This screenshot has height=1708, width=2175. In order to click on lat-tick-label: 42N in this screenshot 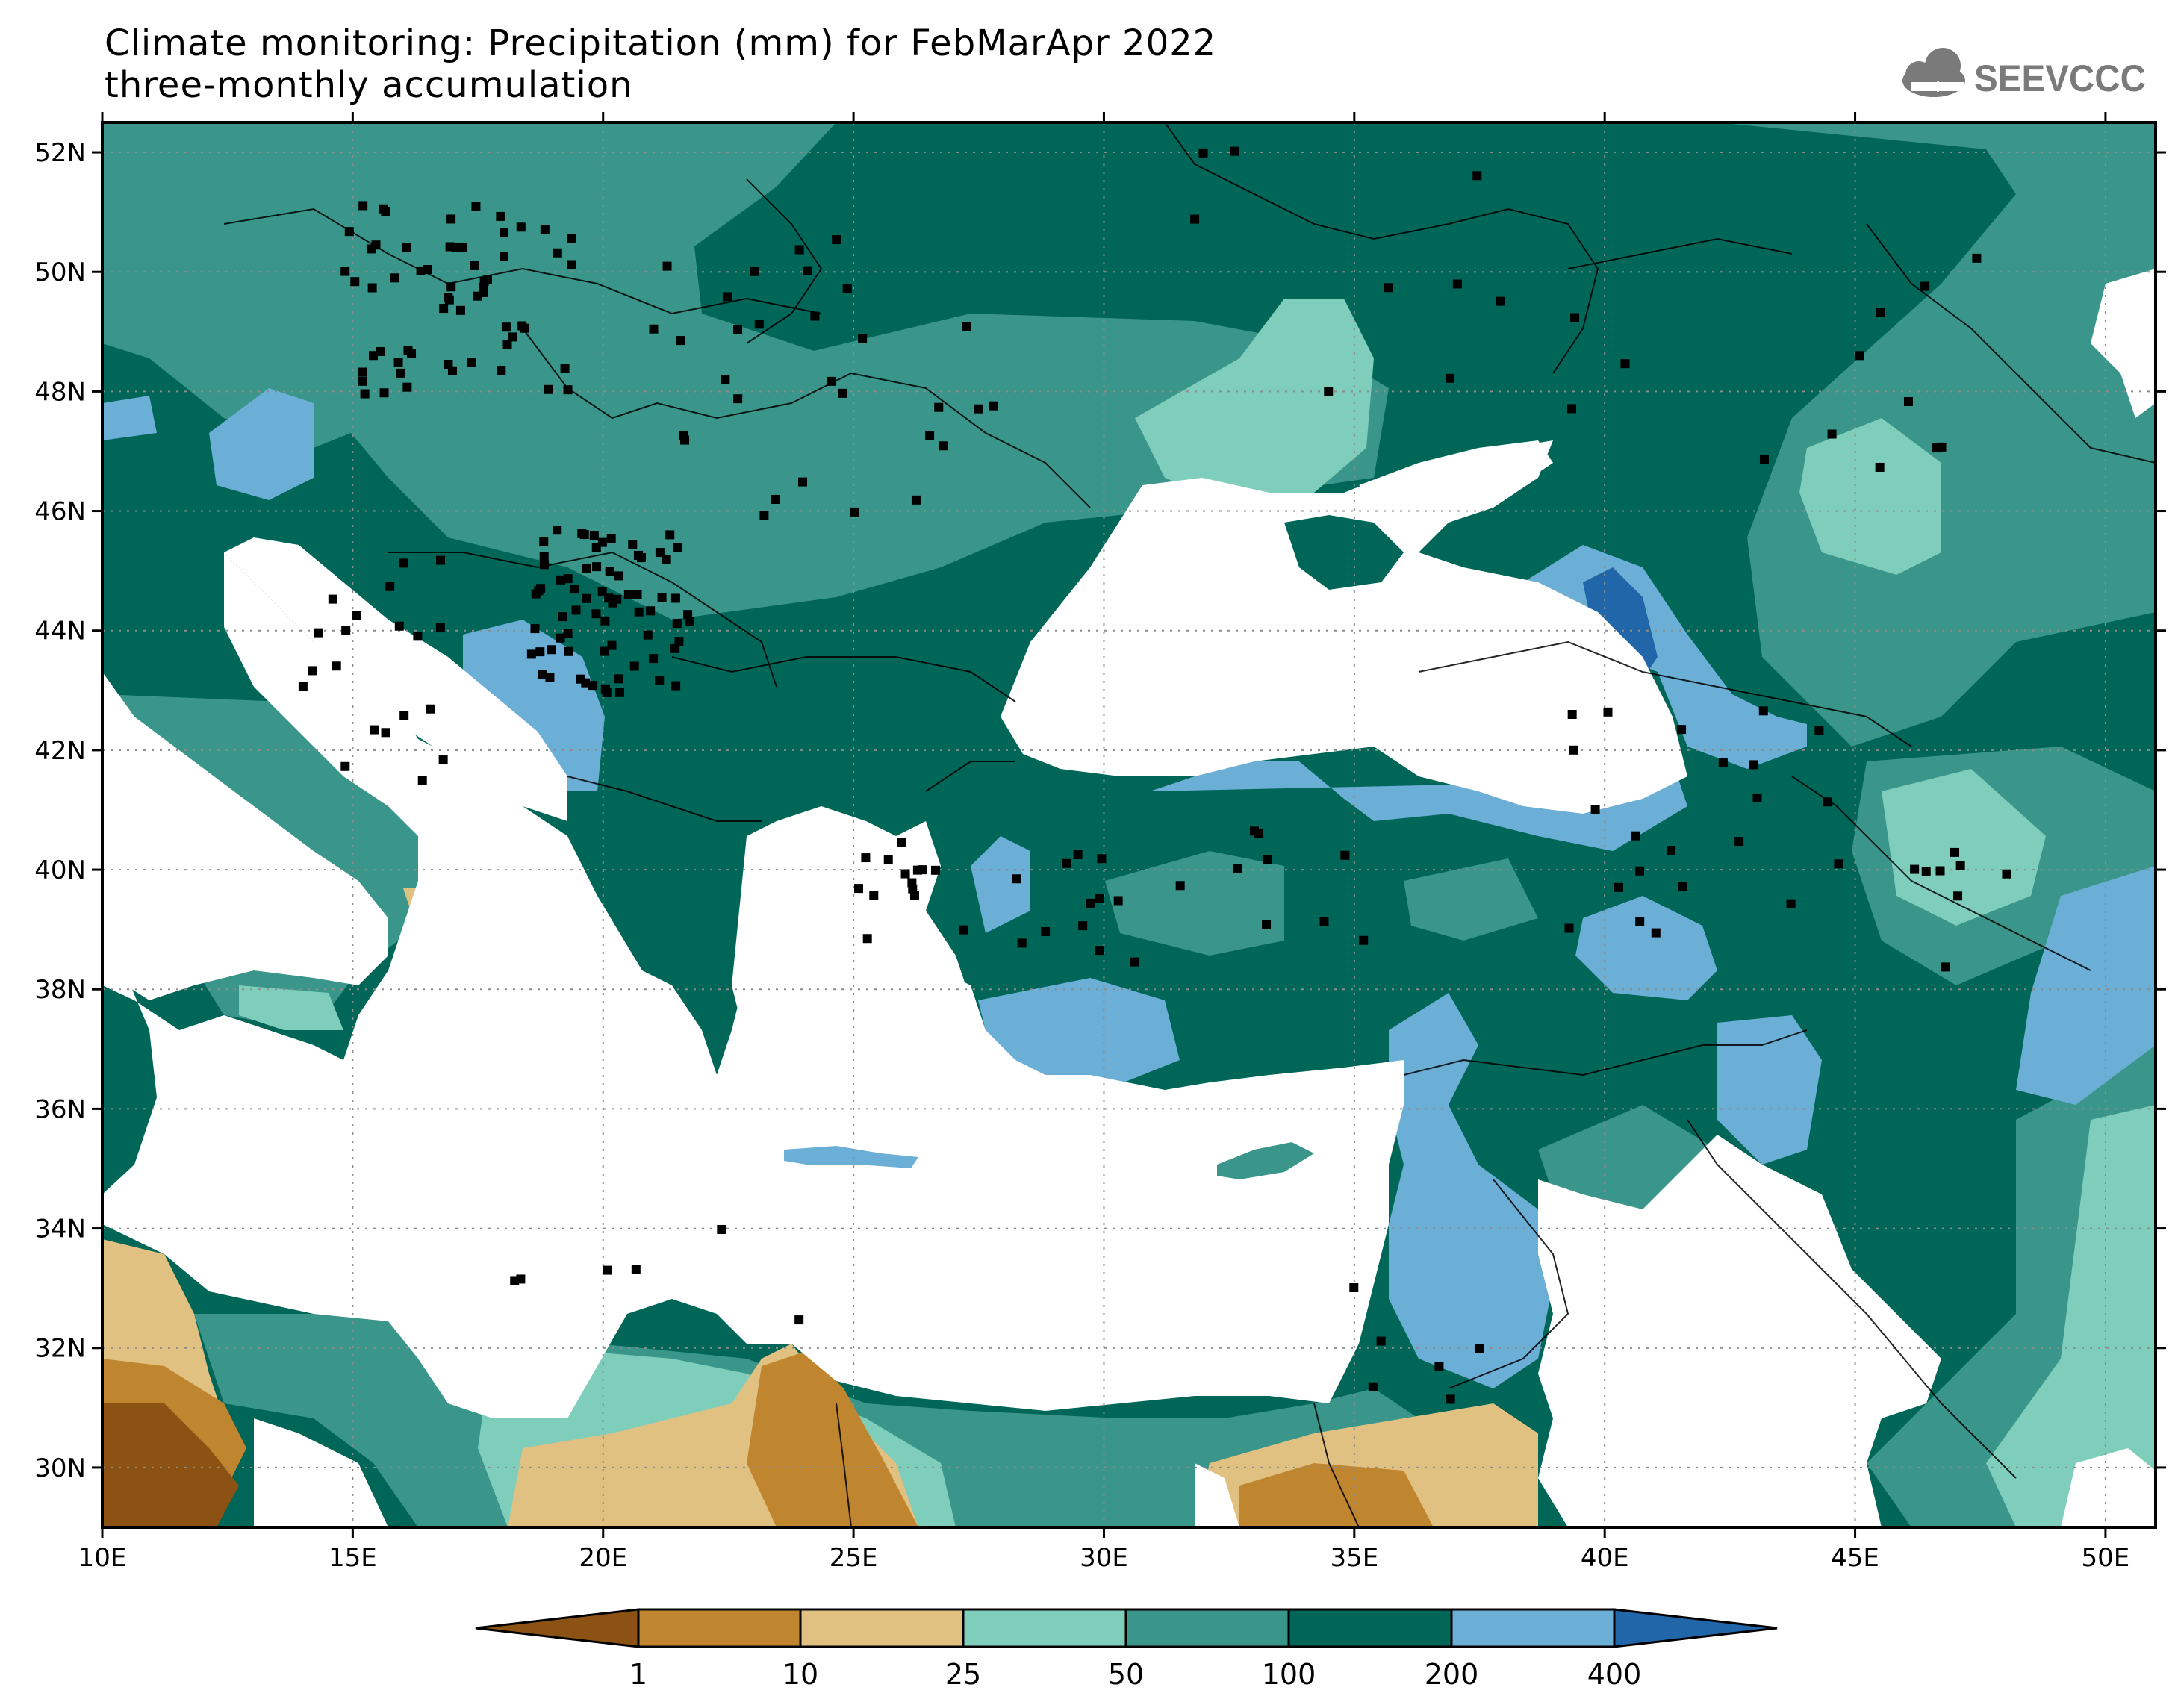, I will do `click(60, 751)`.